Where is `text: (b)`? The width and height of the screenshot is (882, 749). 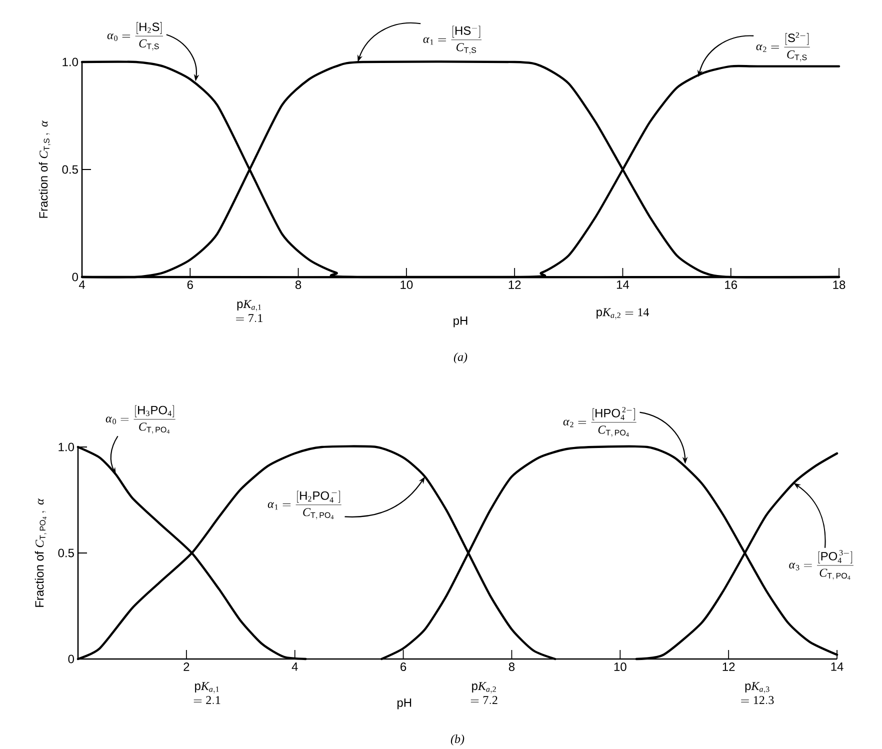 text: (b) is located at coordinates (457, 740).